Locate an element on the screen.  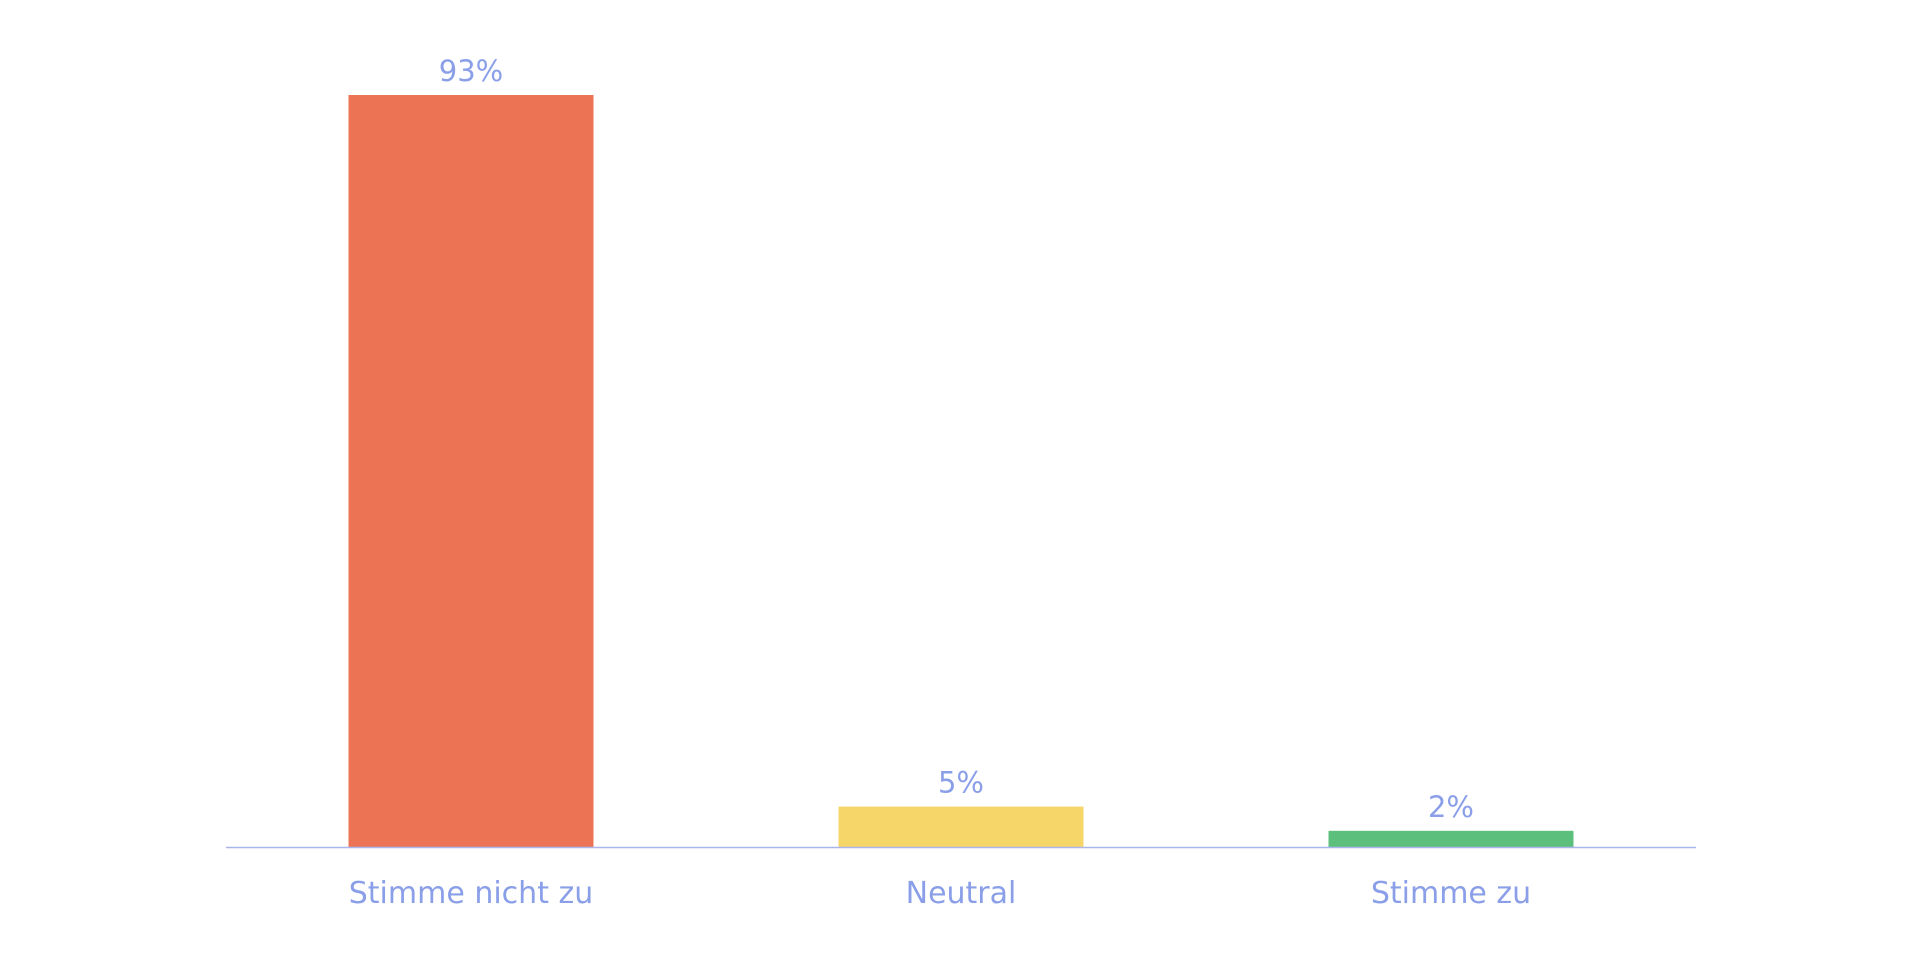
bar-stimme-zu is located at coordinates (1451, 838).